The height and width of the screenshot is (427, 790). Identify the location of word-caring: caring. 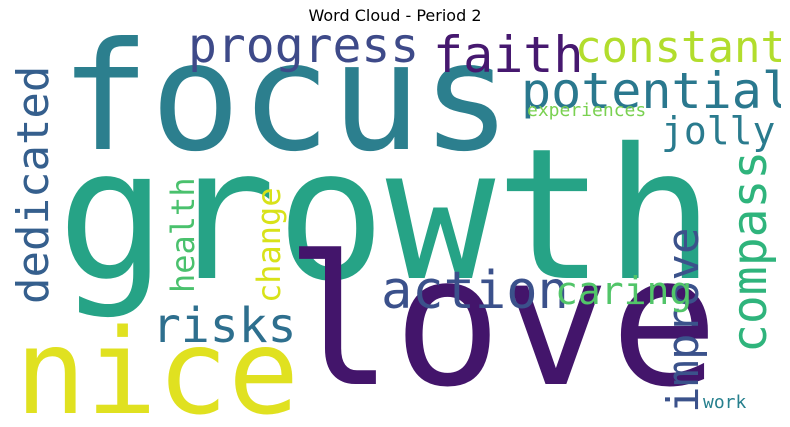
(624, 291).